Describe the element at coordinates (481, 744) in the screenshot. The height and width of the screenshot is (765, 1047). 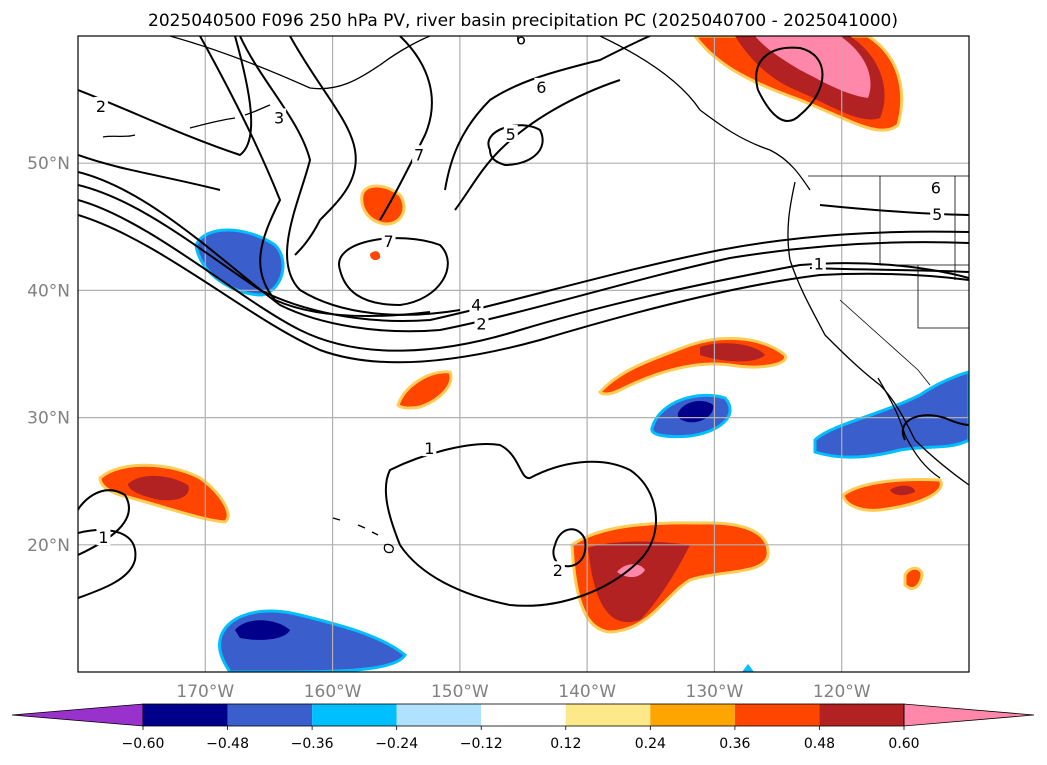
I see `colorbar-tick-label: −0.12` at that location.